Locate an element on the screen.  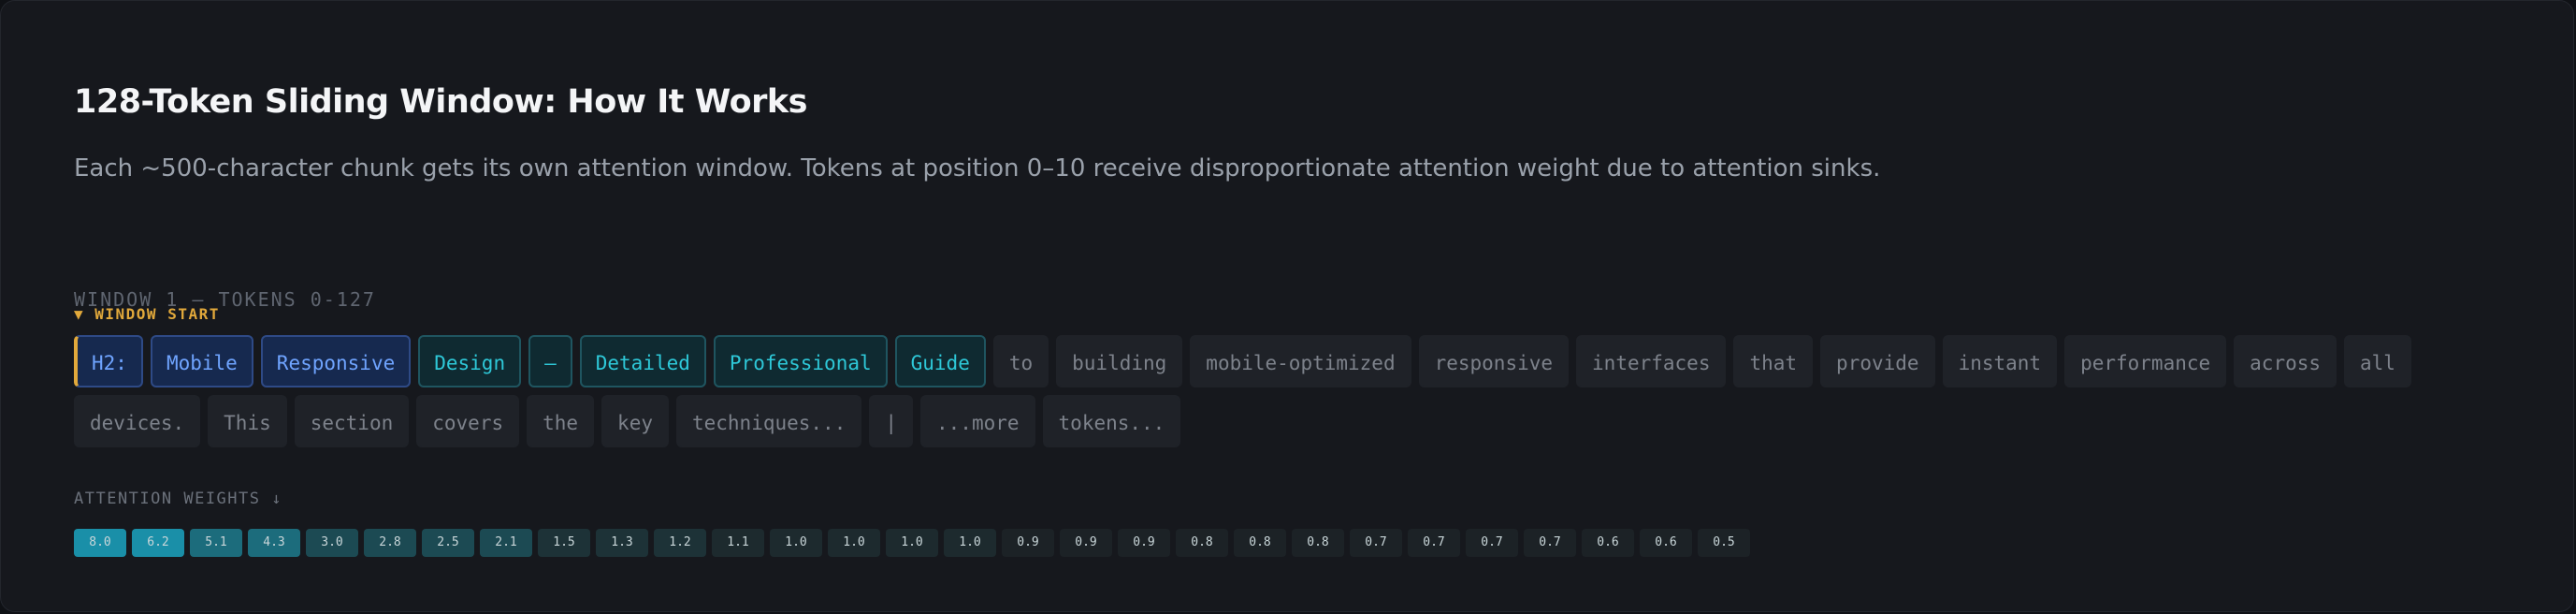
attention-weight-cell: 1.3 is located at coordinates (622, 543).